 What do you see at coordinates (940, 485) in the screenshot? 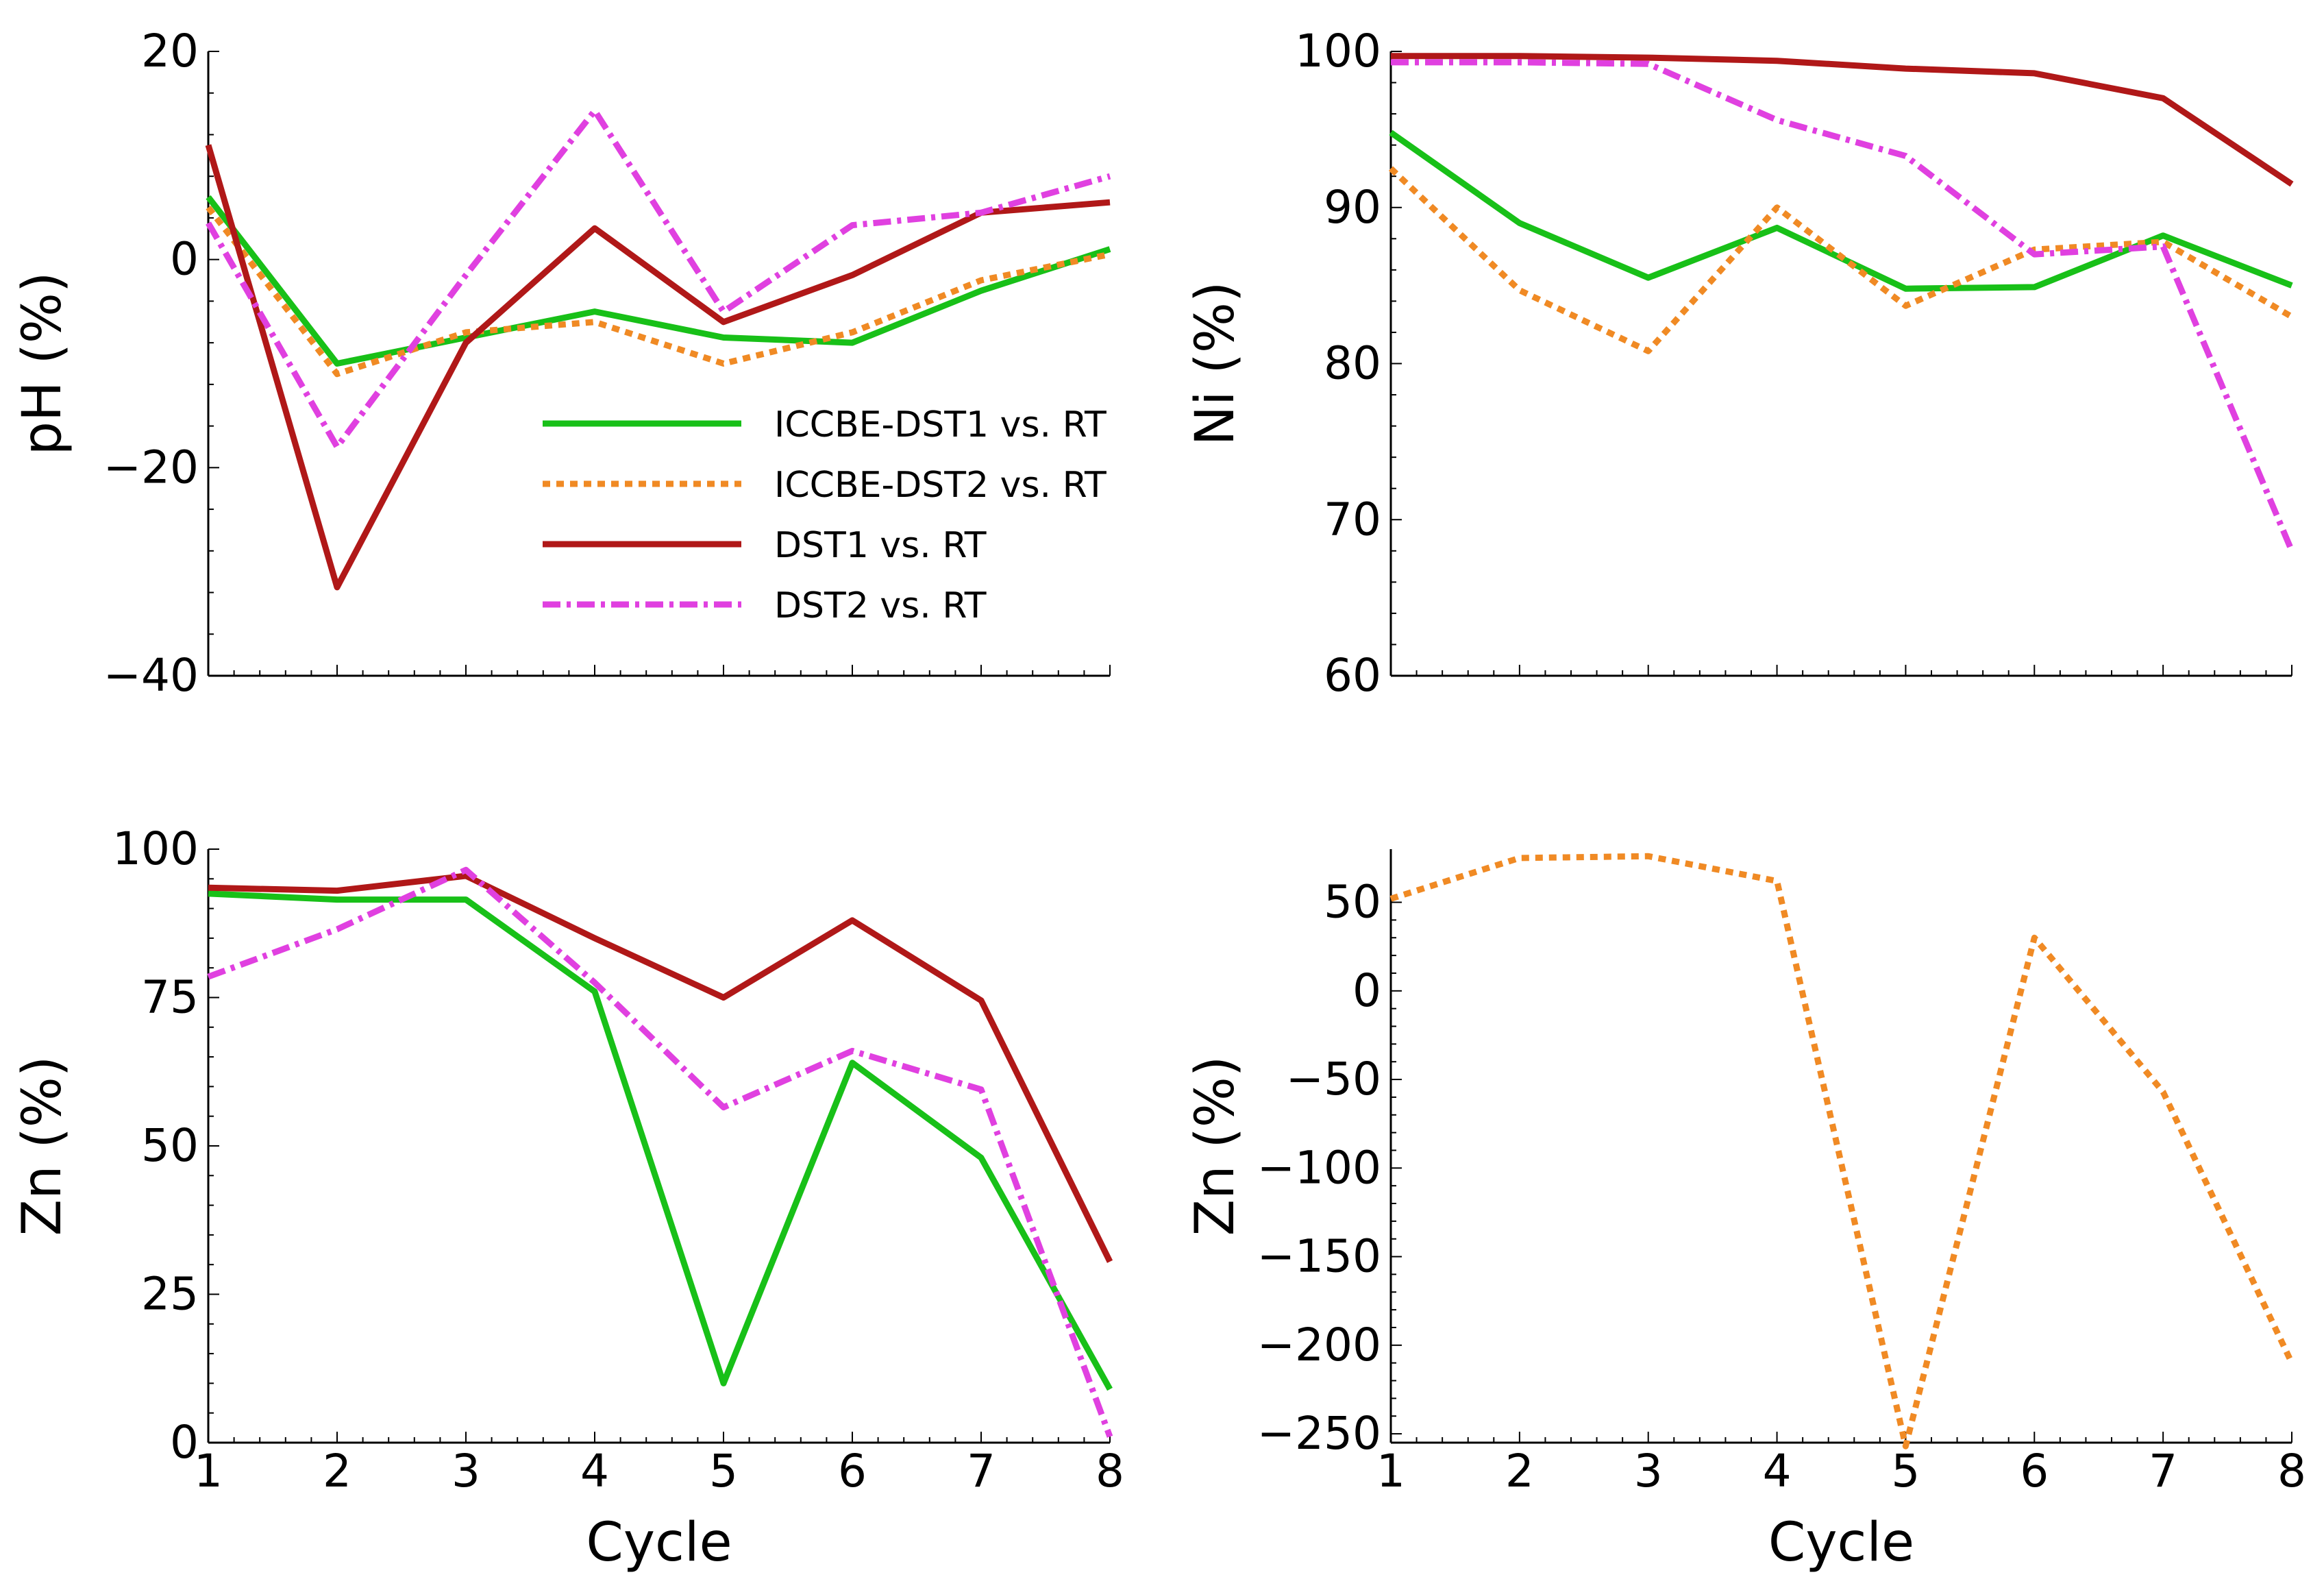
I see `legend-label: ICCBE-DST2 vs. RT` at bounding box center [940, 485].